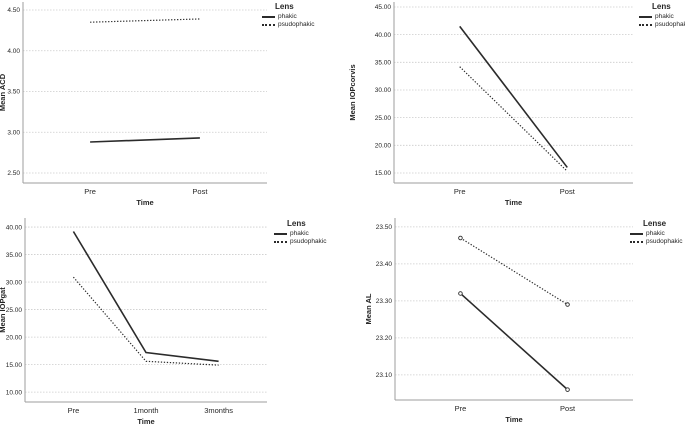 The image size is (685, 425). Describe the element at coordinates (13, 51) in the screenshot. I see `y-tick-label: 4.00` at that location.